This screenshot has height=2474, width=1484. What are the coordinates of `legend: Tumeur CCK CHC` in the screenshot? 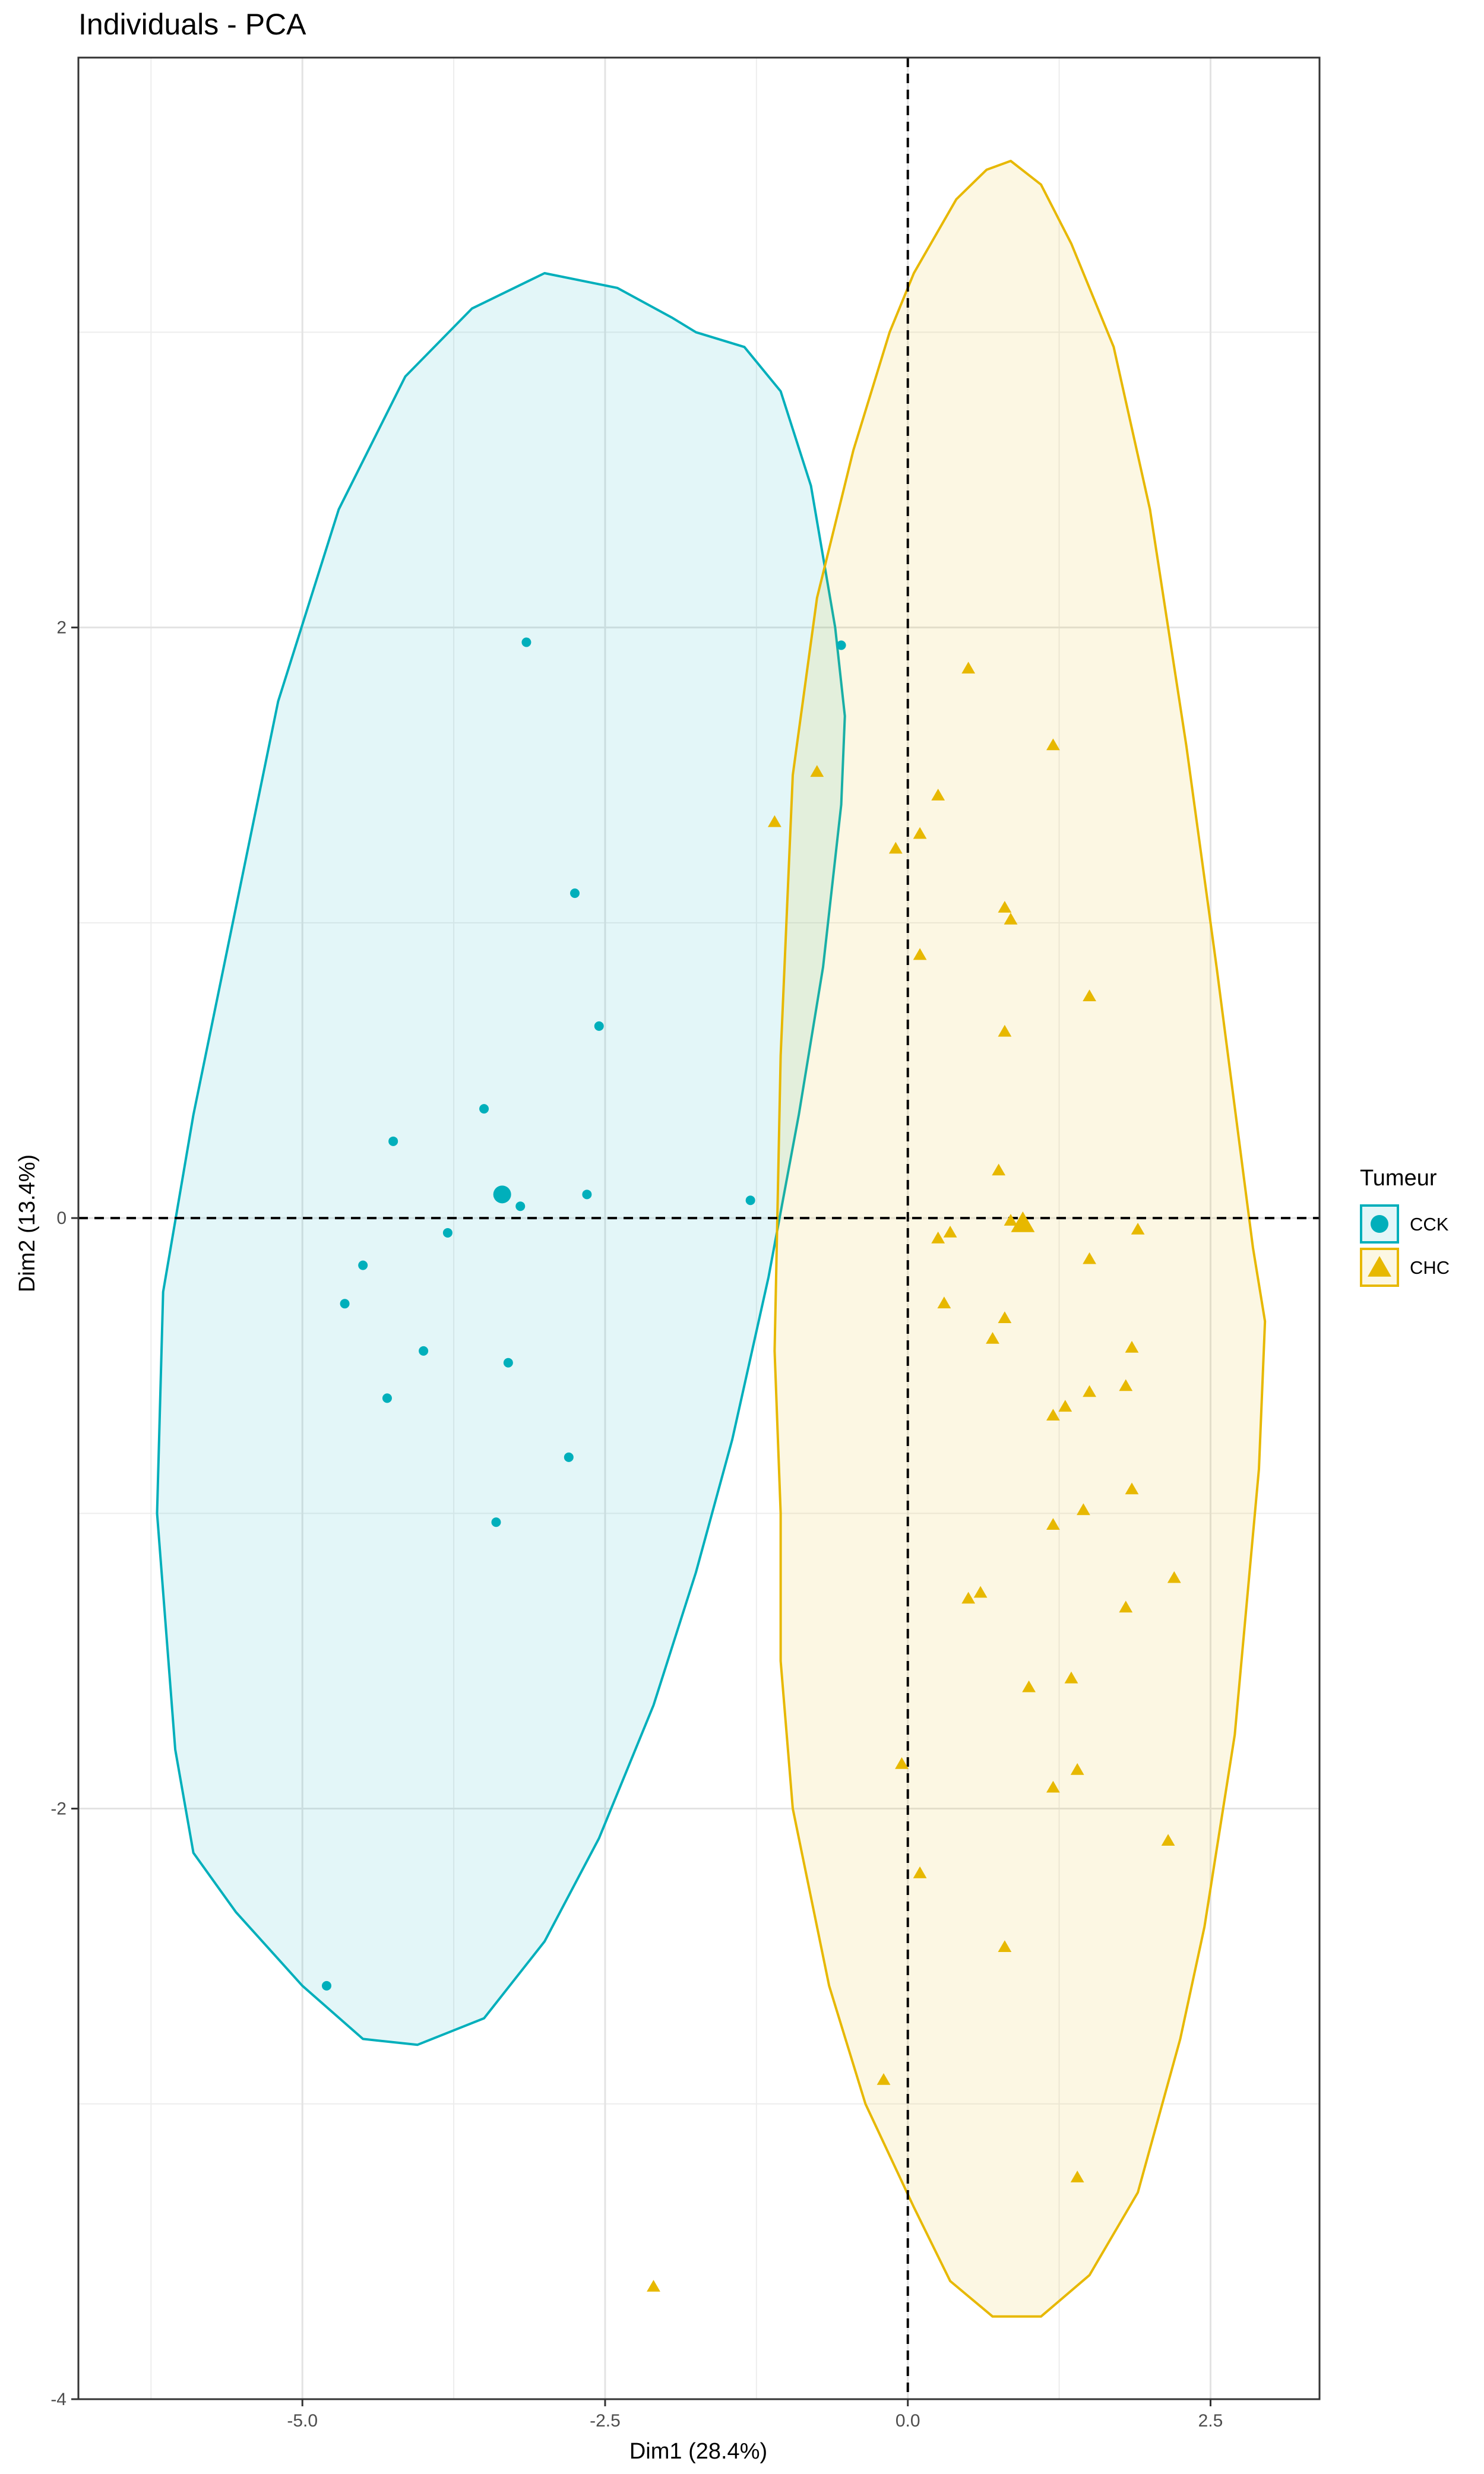 It's located at (1405, 1226).